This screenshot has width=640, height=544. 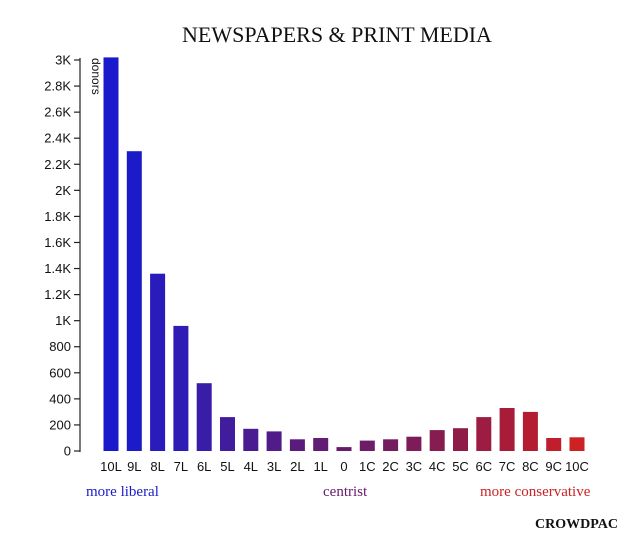 What do you see at coordinates (530, 466) in the screenshot?
I see `x-tick-label: 8C` at bounding box center [530, 466].